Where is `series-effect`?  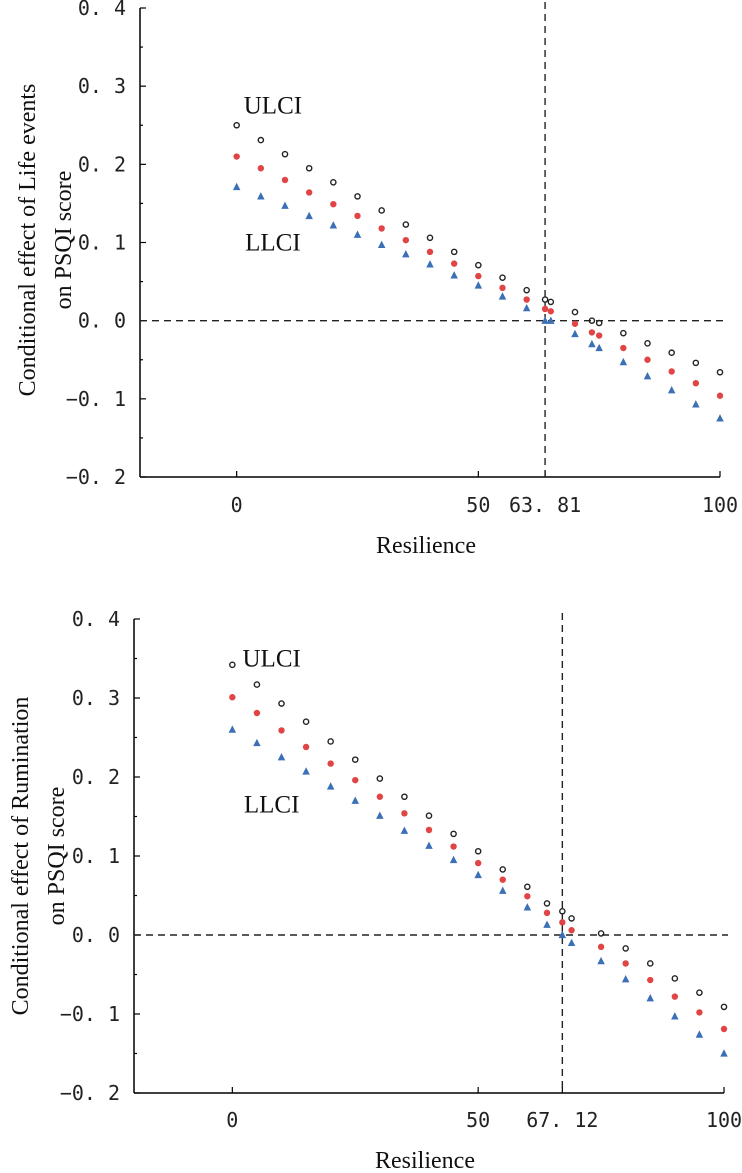 series-effect is located at coordinates (478, 276).